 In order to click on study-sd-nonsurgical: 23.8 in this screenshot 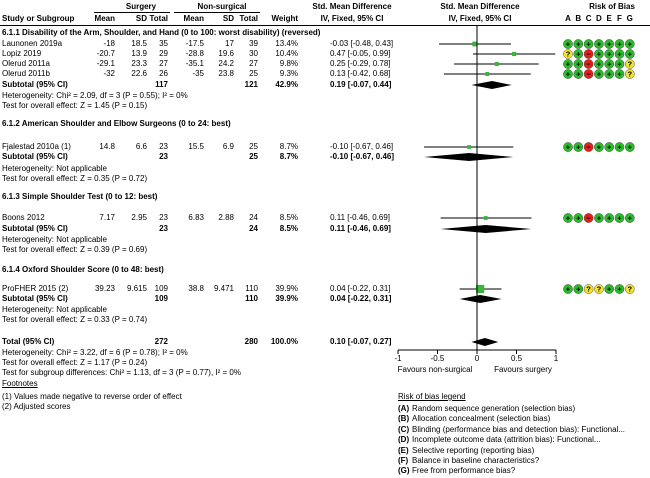, I will do `click(226, 73)`.